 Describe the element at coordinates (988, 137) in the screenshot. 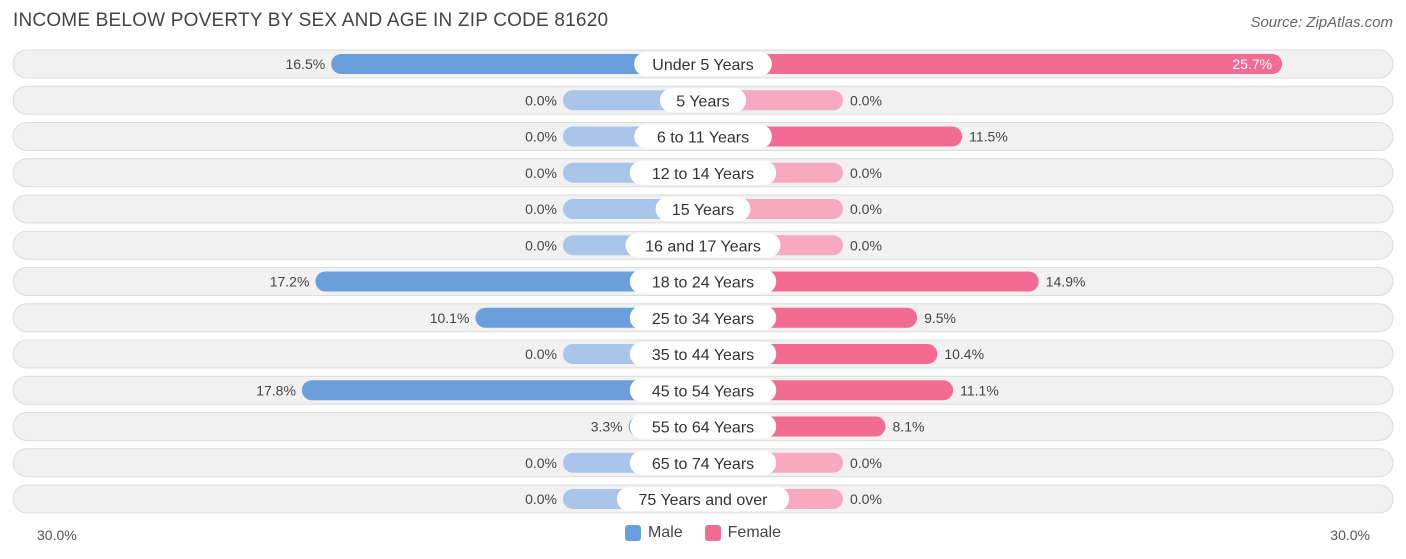

I see `female-value-label: 11.5%` at that location.